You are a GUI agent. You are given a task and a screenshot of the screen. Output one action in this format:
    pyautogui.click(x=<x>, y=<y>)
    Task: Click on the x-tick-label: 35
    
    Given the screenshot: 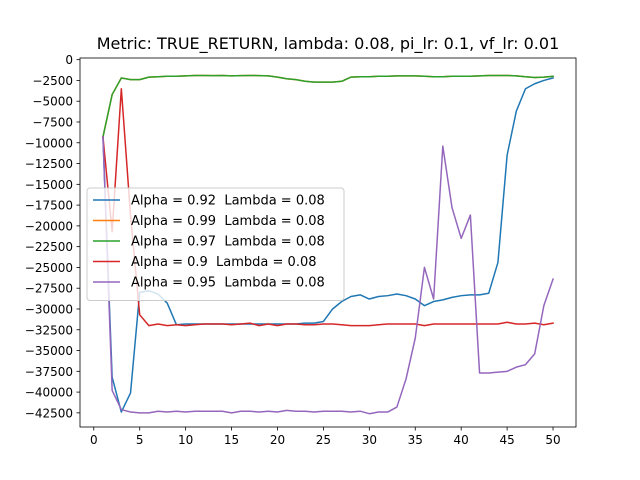 What is the action you would take?
    pyautogui.click(x=415, y=440)
    